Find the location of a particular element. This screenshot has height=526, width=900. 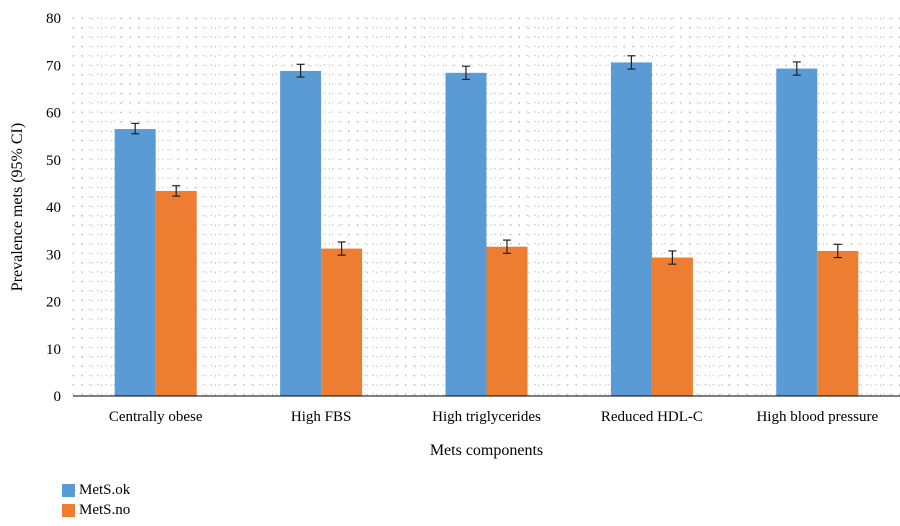

legend-swatch-mets-ok is located at coordinates (68, 490).